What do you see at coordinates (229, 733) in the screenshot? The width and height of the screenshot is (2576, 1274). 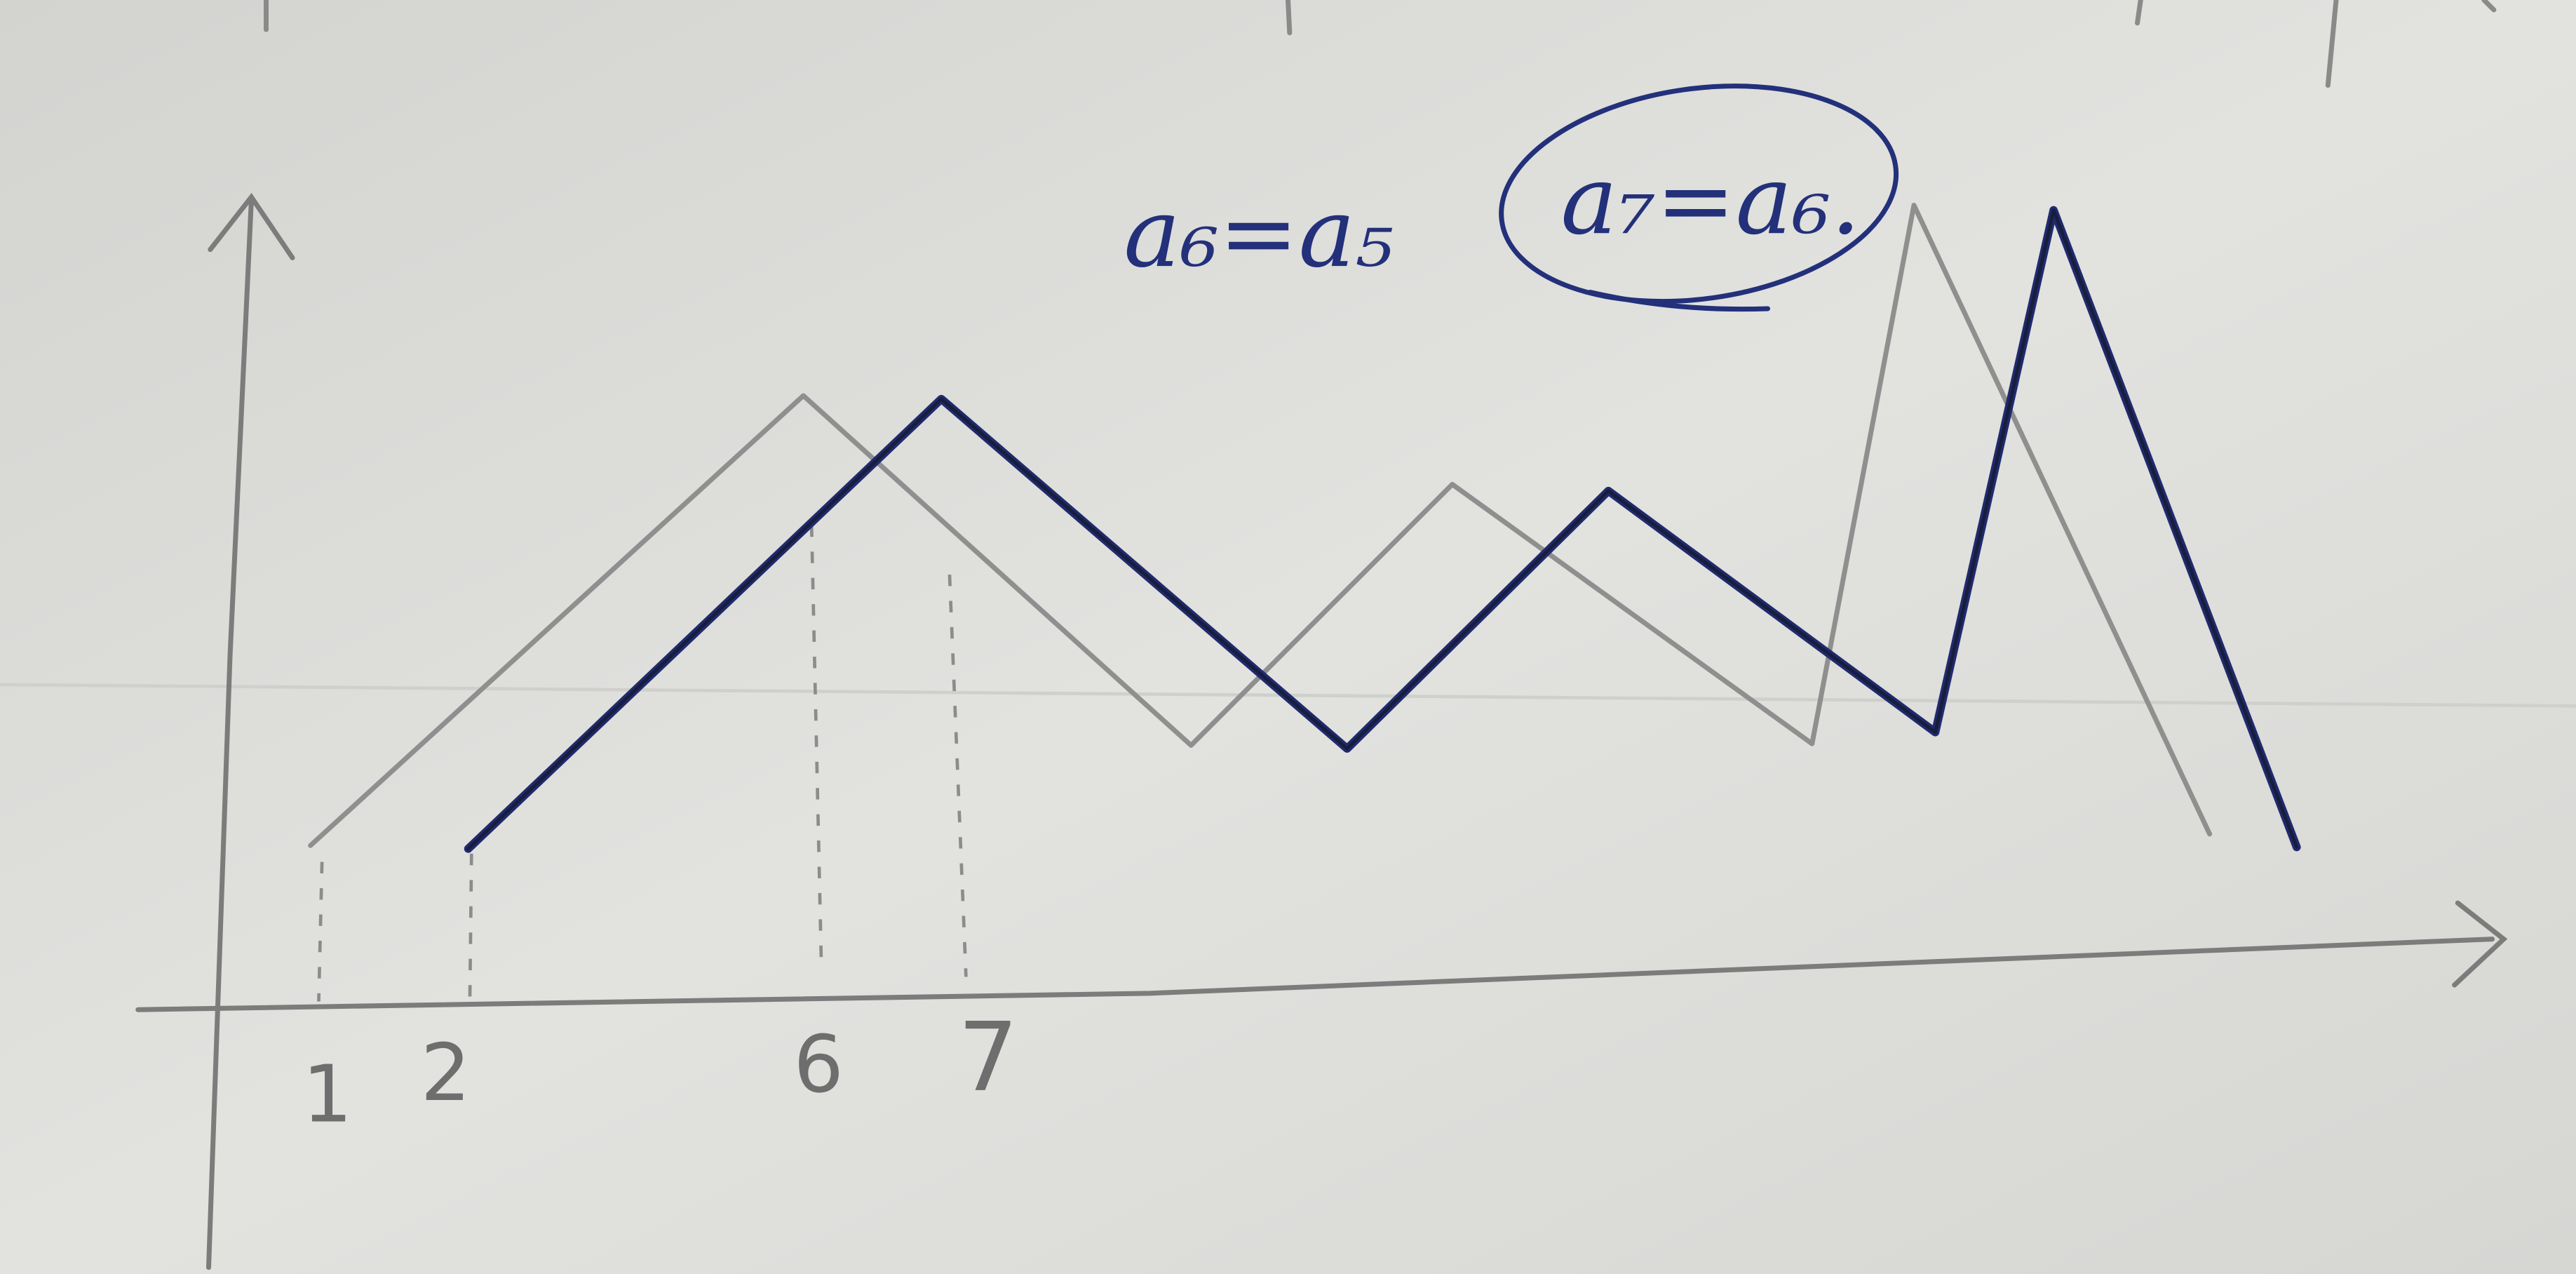 I see `y-axis` at bounding box center [229, 733].